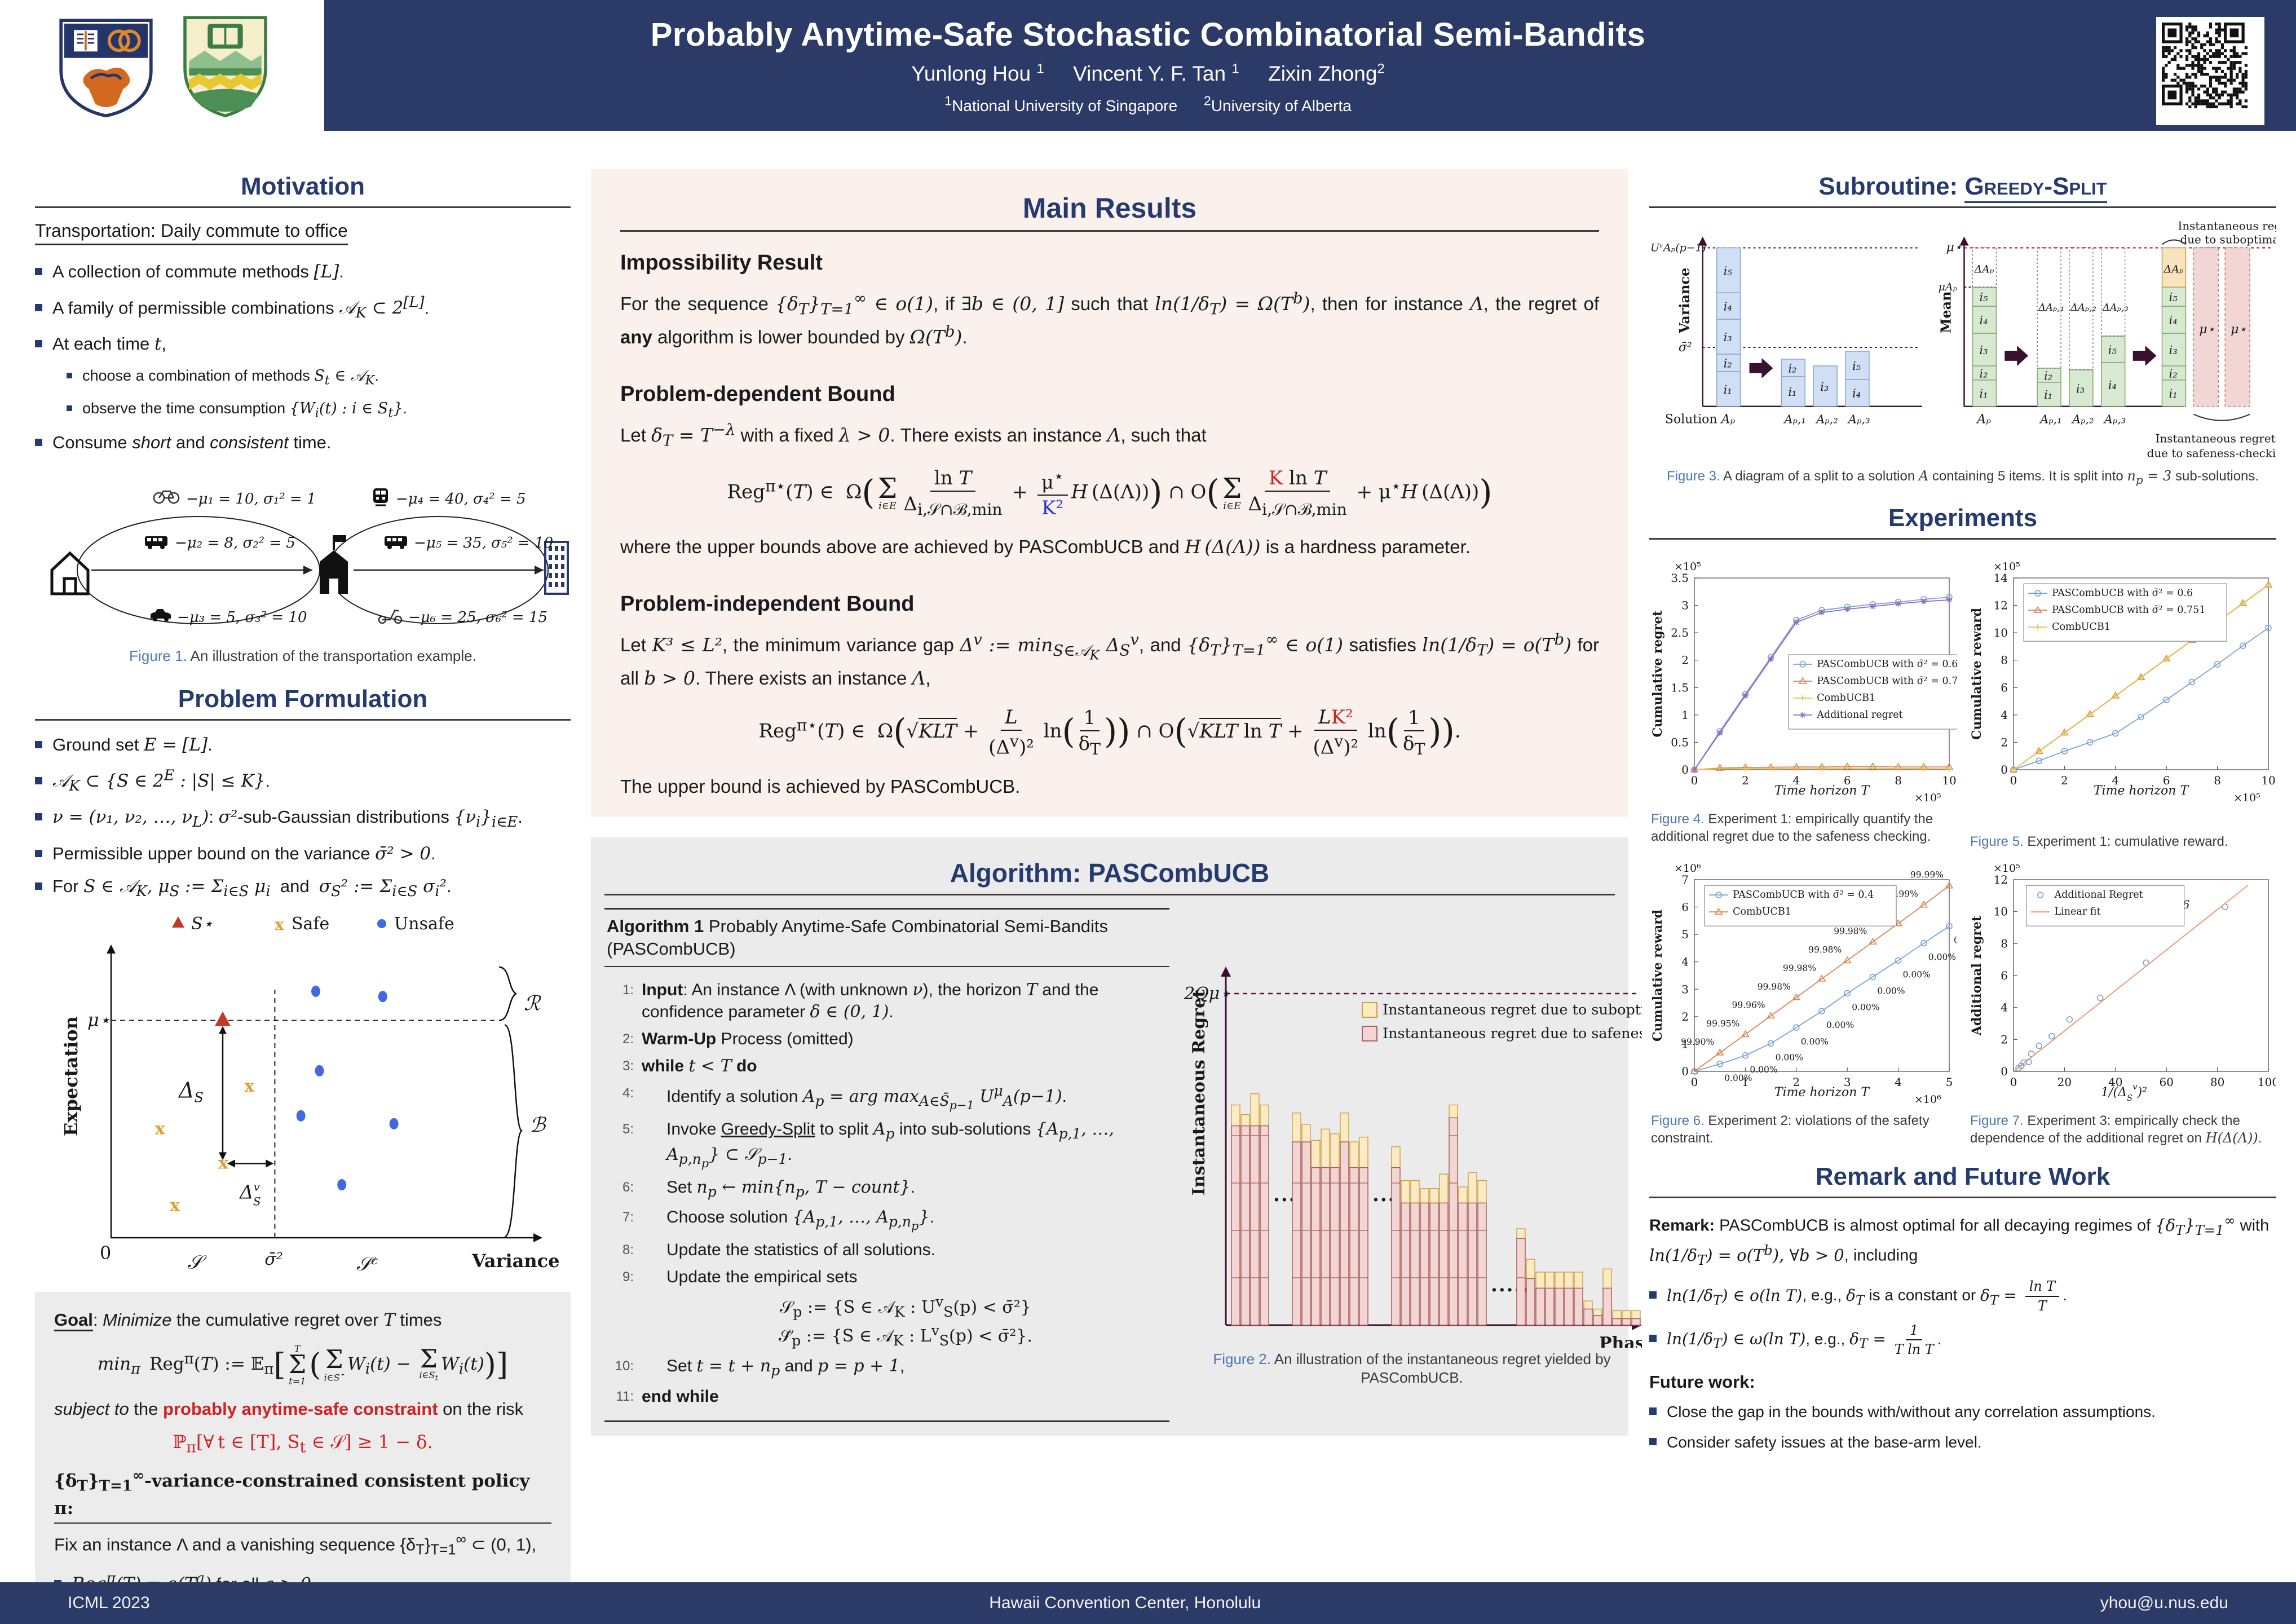 The width and height of the screenshot is (2296, 1624). Describe the element at coordinates (1109, 208) in the screenshot. I see `main-results-heading: Main Results` at that location.